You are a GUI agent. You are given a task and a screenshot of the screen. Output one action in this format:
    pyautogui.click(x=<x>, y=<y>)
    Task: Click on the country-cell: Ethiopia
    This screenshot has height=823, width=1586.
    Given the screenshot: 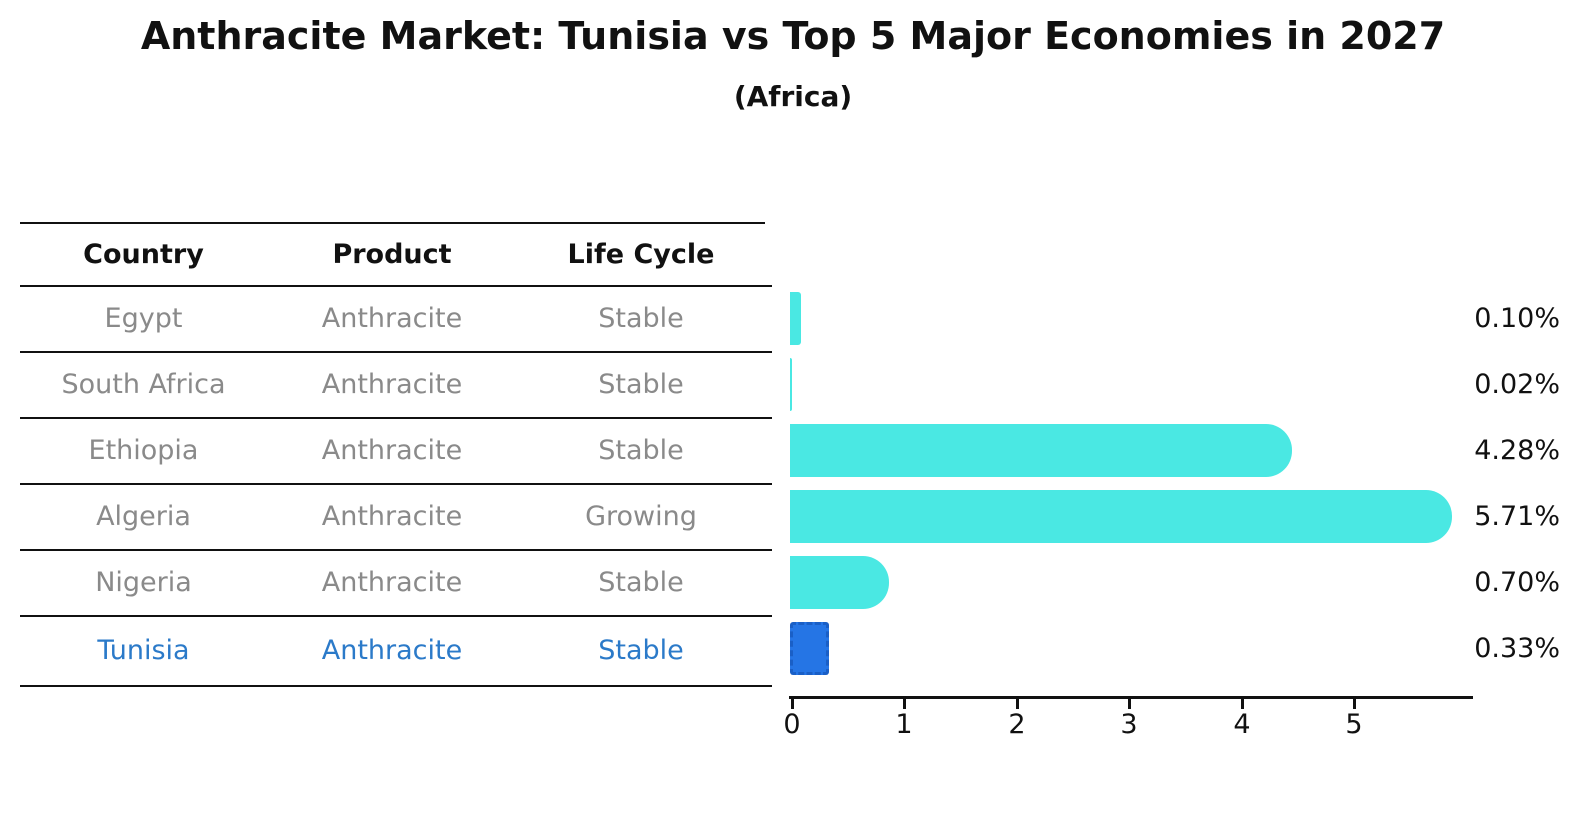 What is the action you would take?
    pyautogui.click(x=143, y=450)
    